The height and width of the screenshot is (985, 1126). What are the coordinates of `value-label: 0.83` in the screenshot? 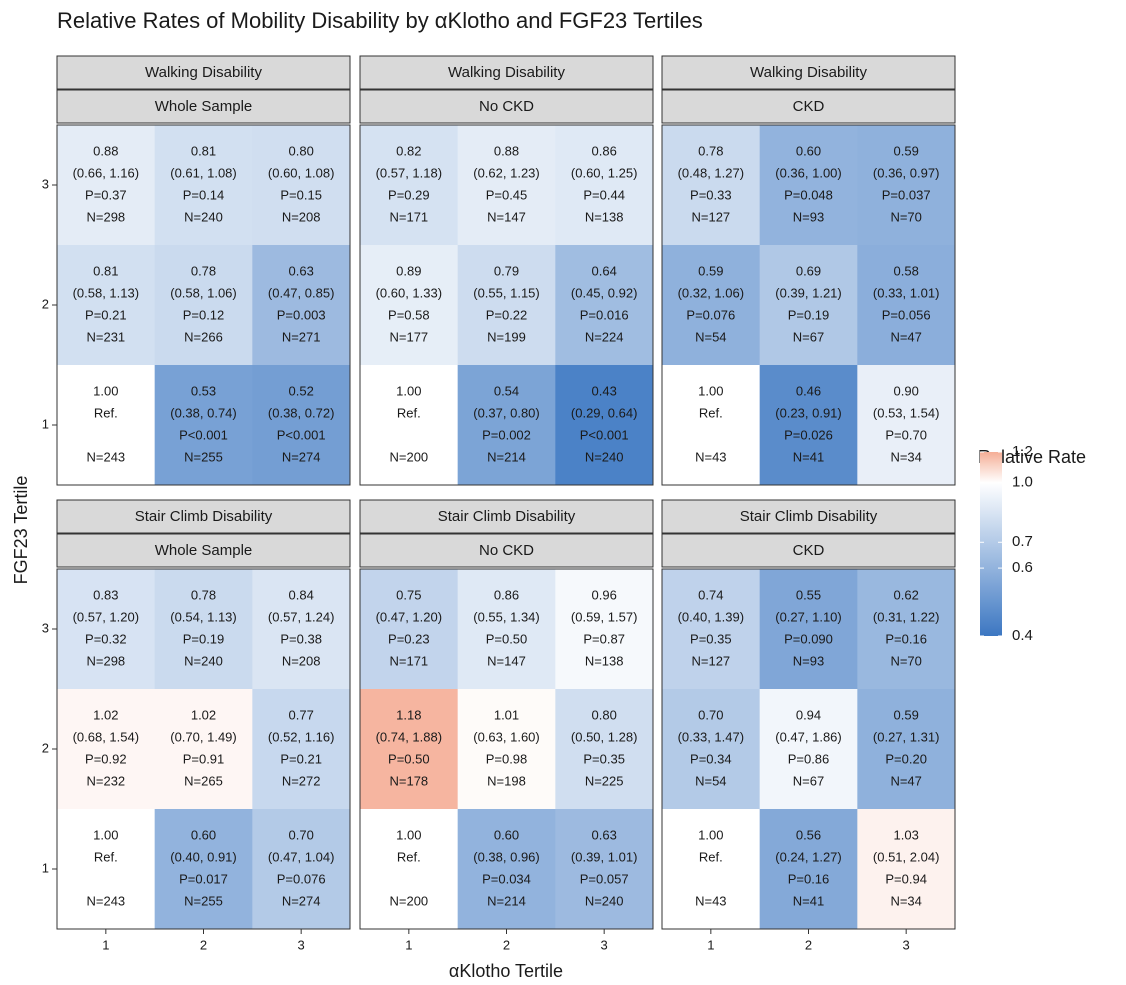 It's located at (105, 594).